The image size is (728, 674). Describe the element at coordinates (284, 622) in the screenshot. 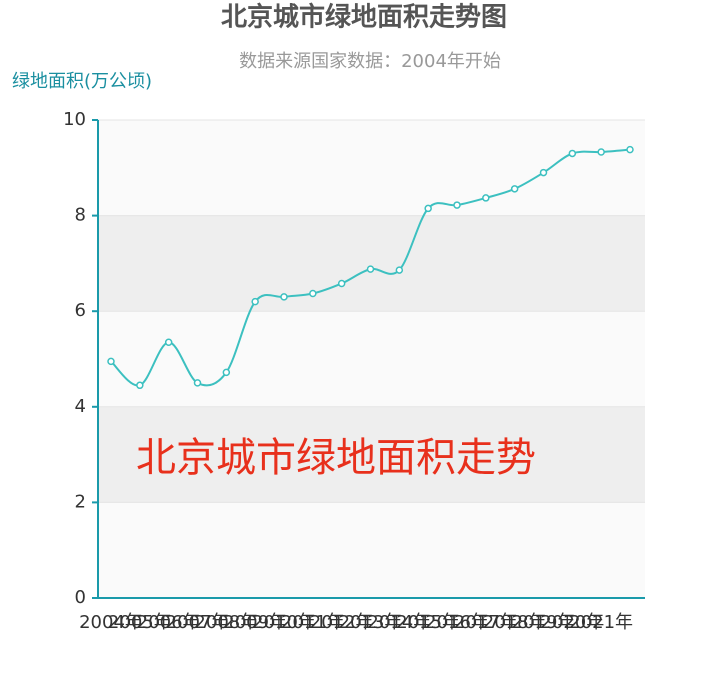

I see `x-tick-label: 2010年` at that location.